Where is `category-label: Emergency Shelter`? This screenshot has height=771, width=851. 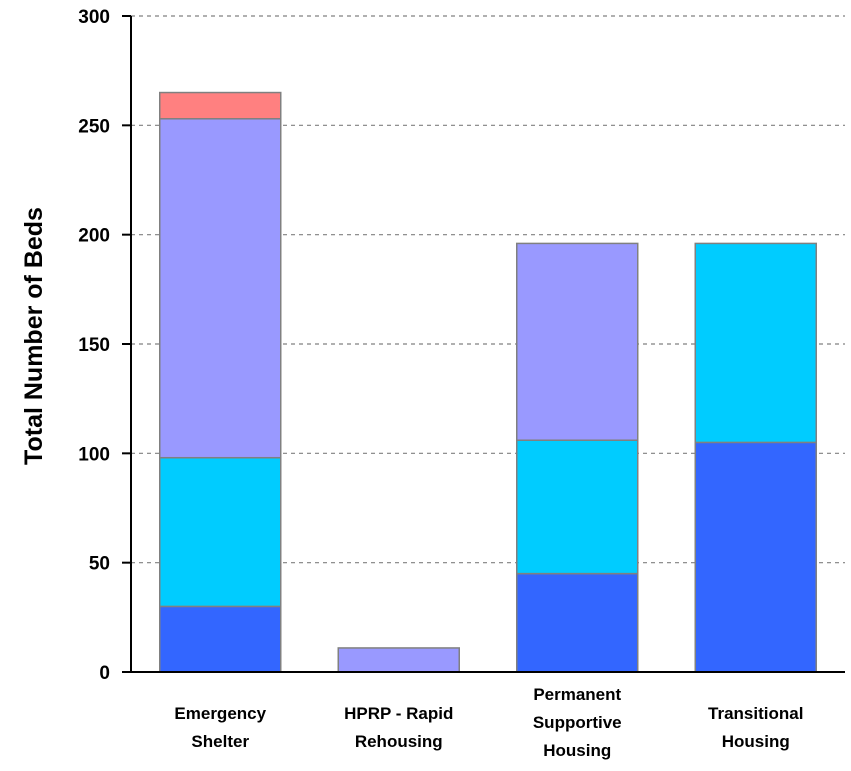 category-label: Emergency Shelter is located at coordinates (220, 727).